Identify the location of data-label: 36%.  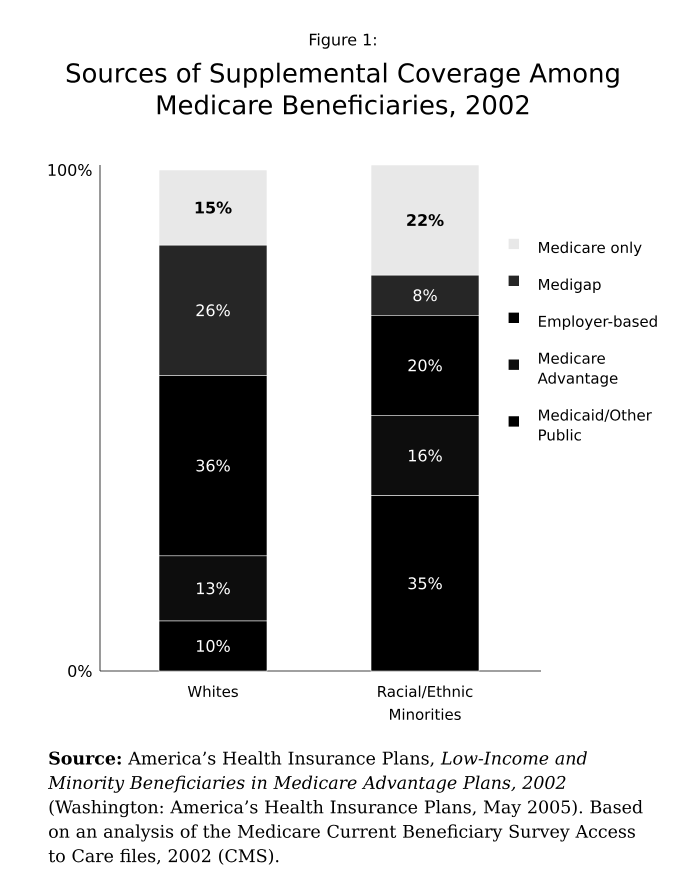
(213, 466).